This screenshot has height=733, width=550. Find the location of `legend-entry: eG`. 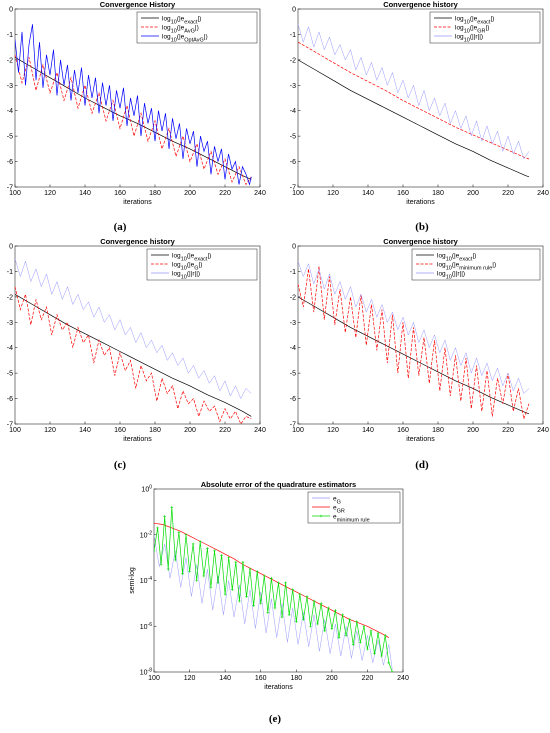

legend-entry: eG is located at coordinates (337, 500).